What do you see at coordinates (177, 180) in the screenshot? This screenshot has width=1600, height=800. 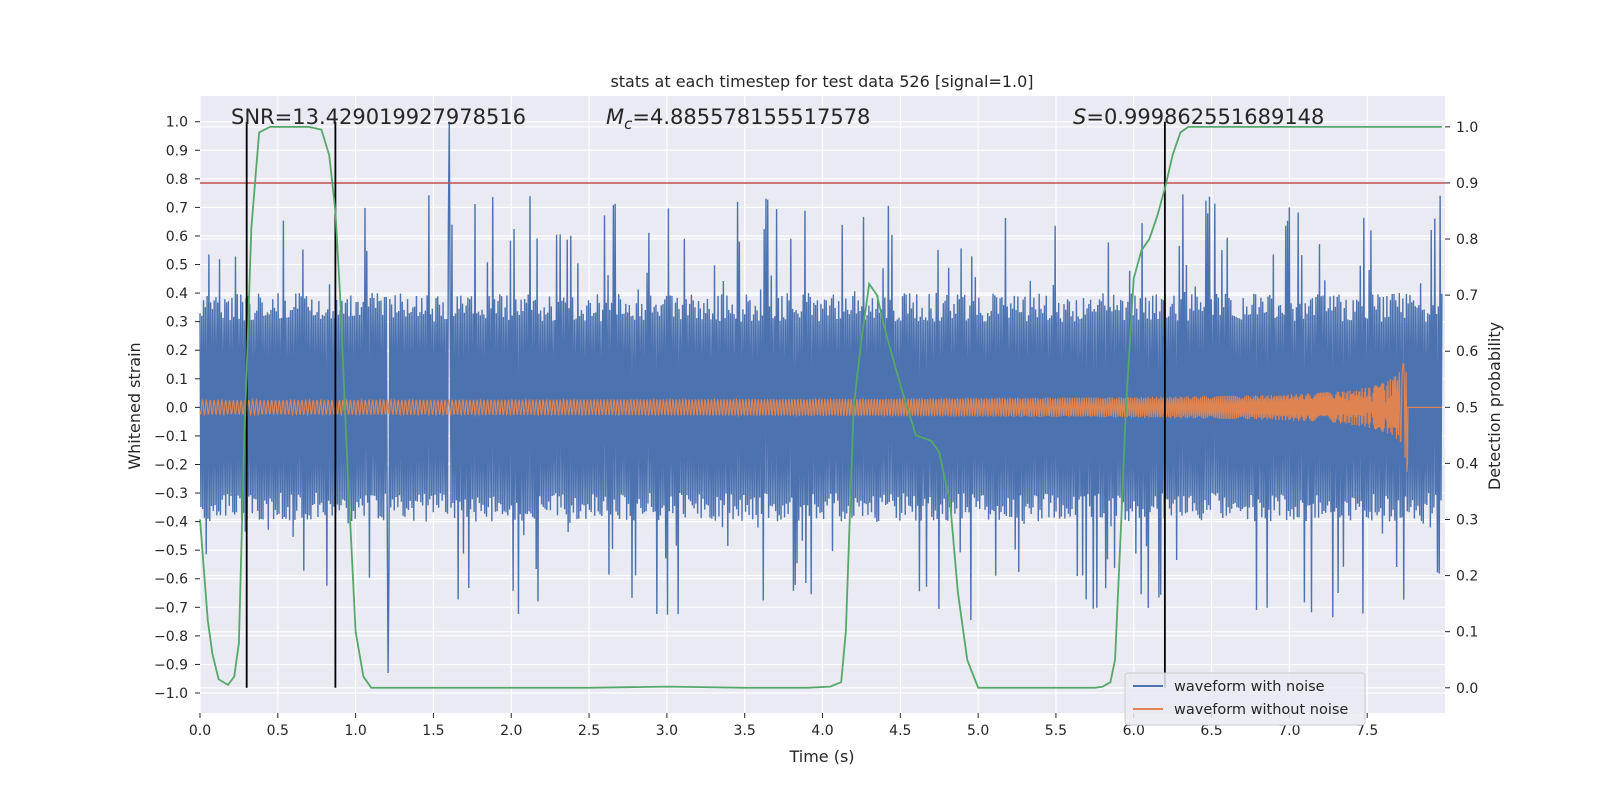 I see `y-left-tick-label: 0.8` at bounding box center [177, 180].